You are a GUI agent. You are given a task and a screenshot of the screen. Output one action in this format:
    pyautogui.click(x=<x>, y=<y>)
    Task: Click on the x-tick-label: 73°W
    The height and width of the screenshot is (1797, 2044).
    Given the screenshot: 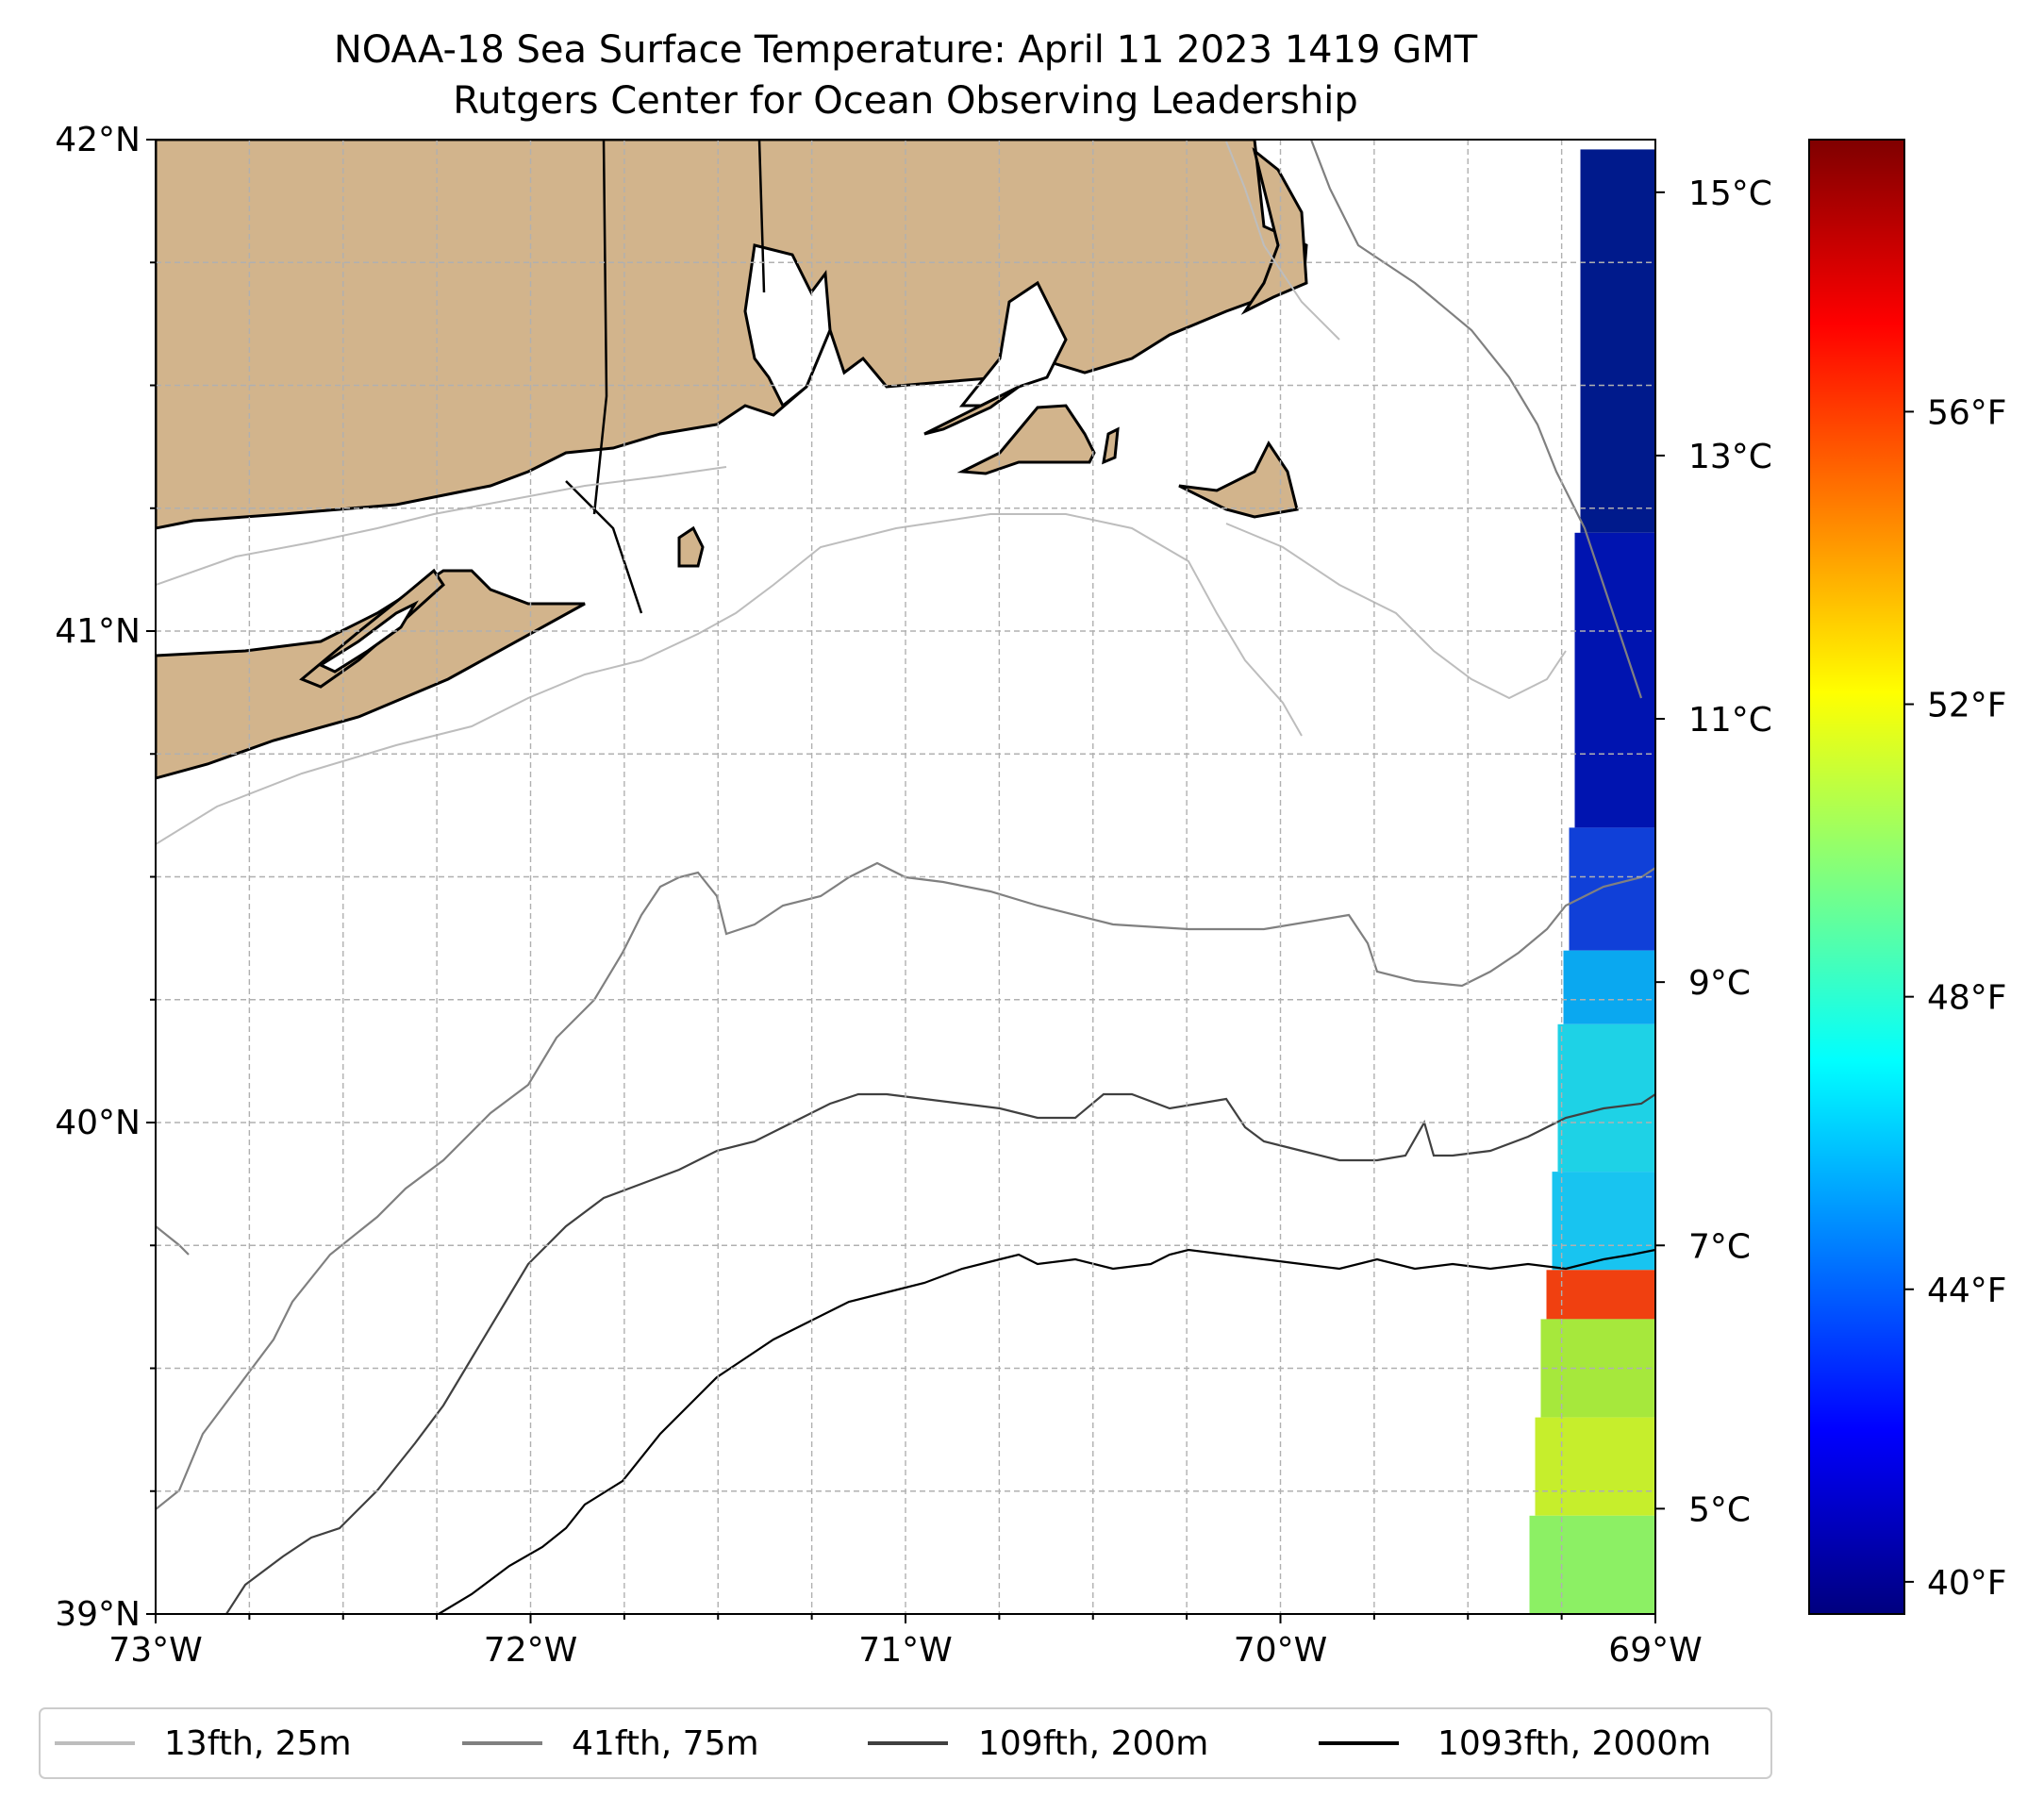 What is the action you would take?
    pyautogui.click(x=155, y=1650)
    